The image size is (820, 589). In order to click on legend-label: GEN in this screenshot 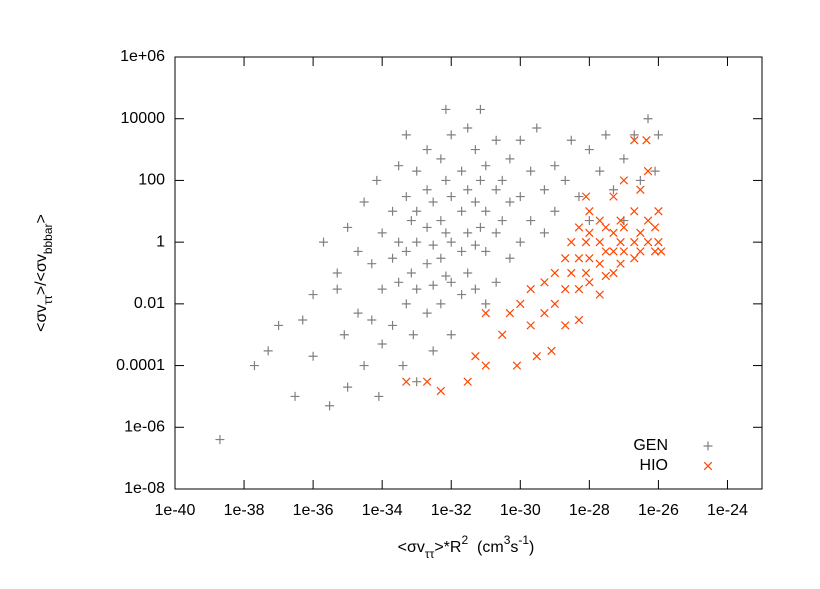, I will do `click(650, 445)`.